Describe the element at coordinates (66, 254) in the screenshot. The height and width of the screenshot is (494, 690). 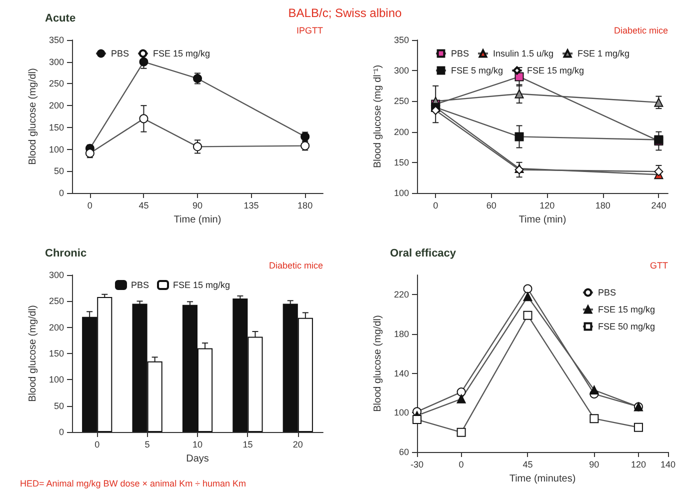
I see `chart-title: Chronic` at that location.